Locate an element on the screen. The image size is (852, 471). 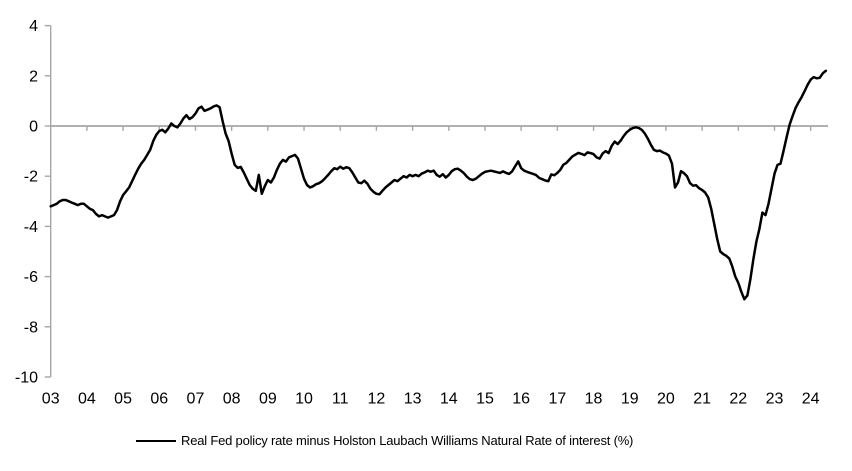
x-axis-label: 08 is located at coordinates (232, 399).